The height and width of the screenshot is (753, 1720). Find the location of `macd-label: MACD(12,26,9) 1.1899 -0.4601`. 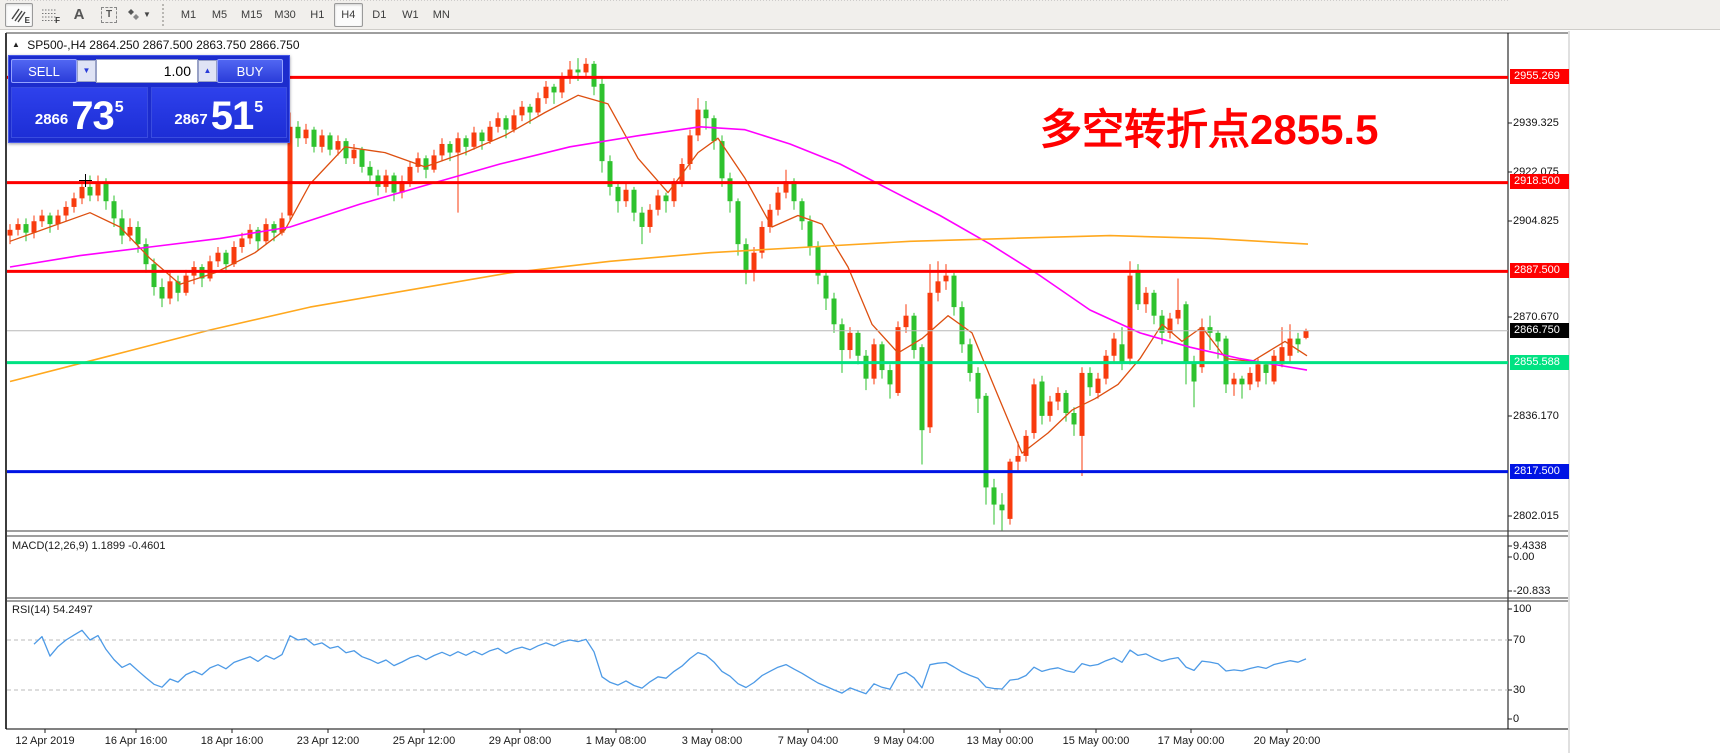

macd-label: MACD(12,26,9) 1.1899 -0.4601 is located at coordinates (89, 546).